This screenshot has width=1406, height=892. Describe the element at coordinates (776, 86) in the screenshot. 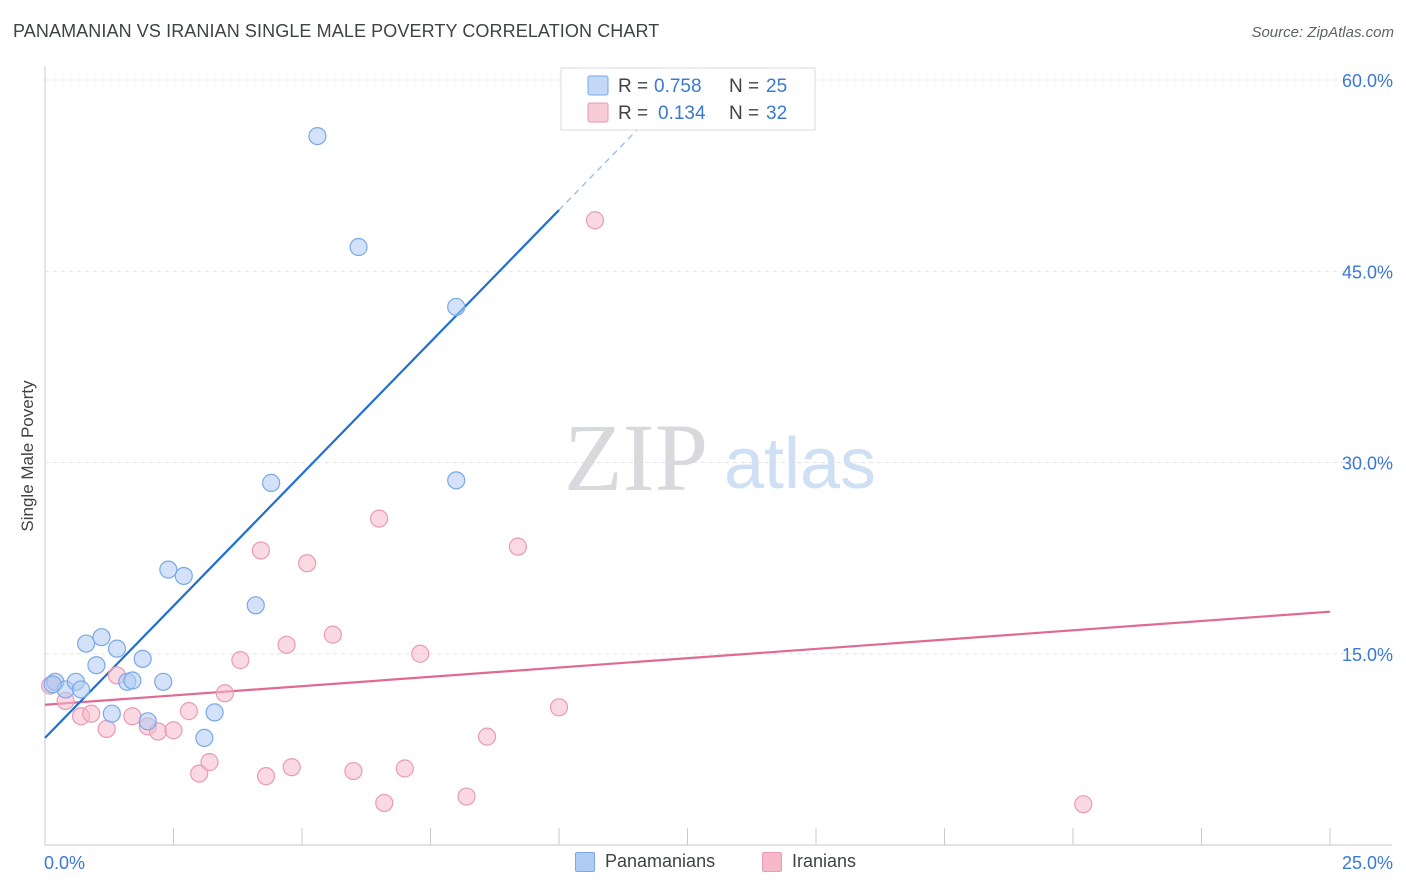

I see `legend-top-n-value: 25` at that location.